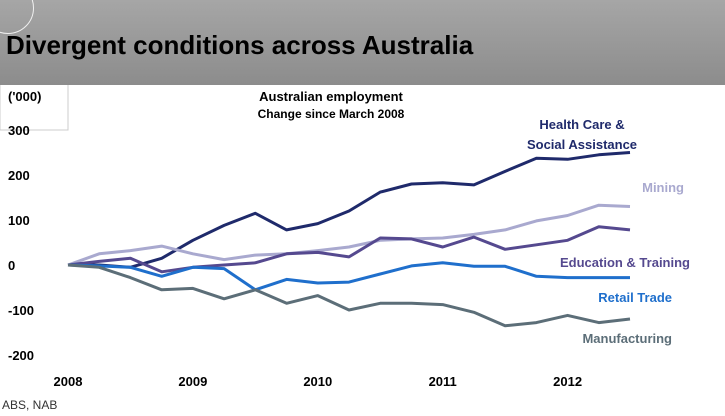 This screenshot has width=725, height=416. What do you see at coordinates (627, 338) in the screenshot?
I see `series-label: Manufacturing` at bounding box center [627, 338].